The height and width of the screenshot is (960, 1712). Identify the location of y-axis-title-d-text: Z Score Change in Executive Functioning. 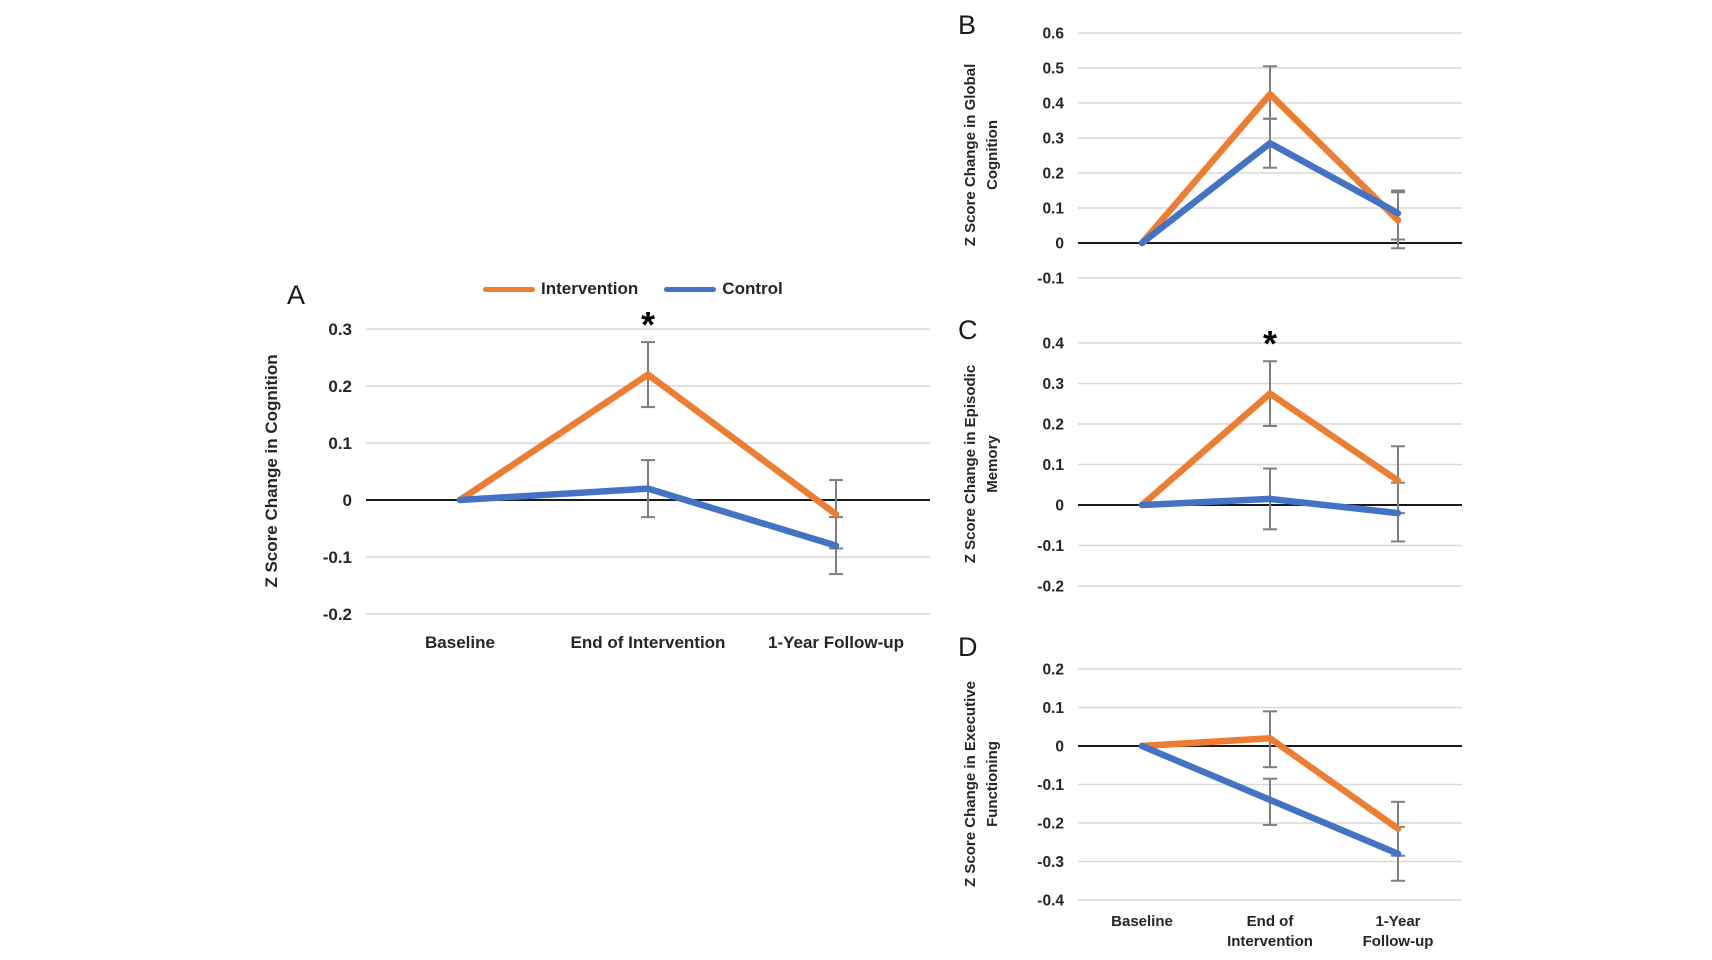
(982, 784).